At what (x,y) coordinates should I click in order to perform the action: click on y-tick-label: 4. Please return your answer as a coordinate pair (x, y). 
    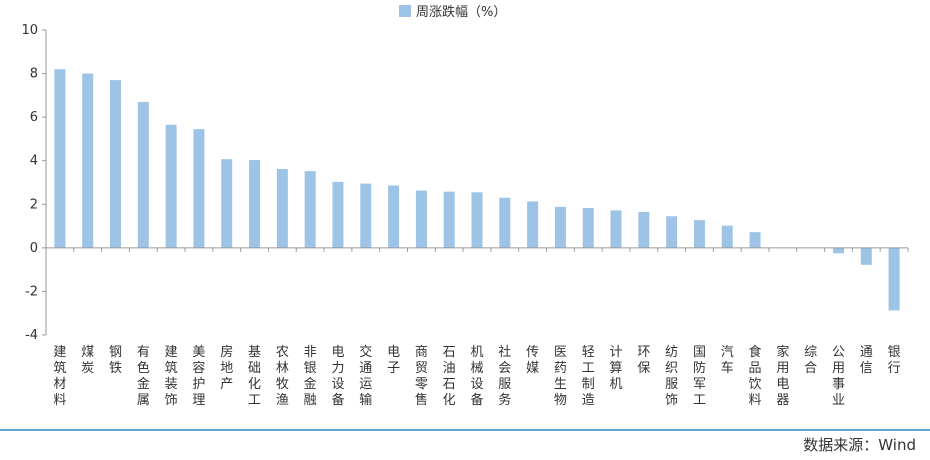
    Looking at the image, I should click on (34, 161).